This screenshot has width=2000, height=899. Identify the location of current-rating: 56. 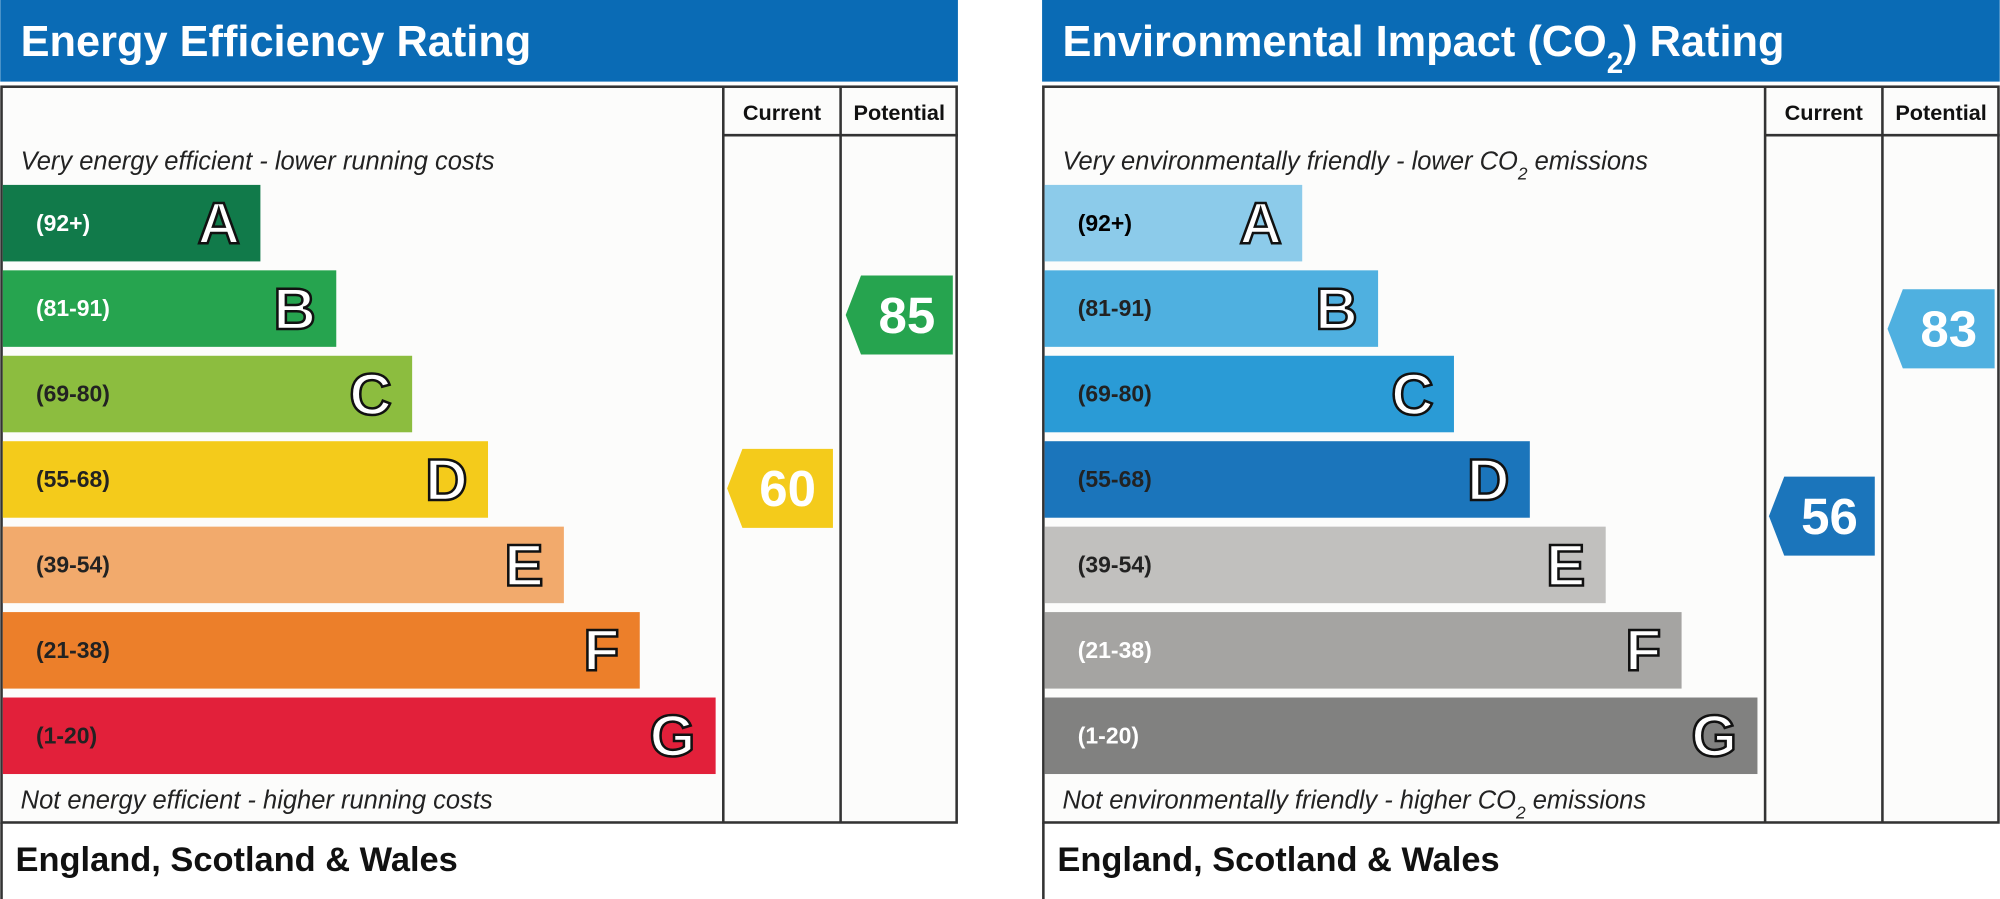
(1829, 516).